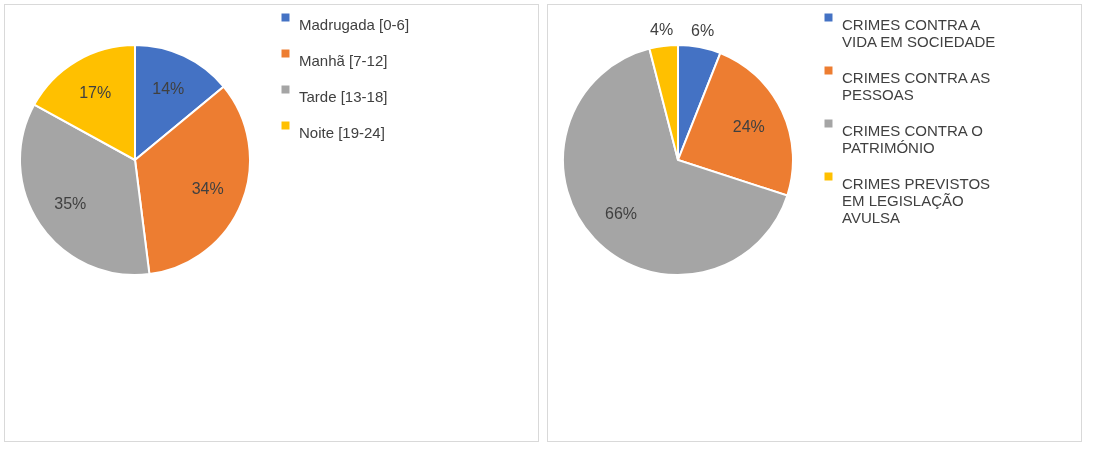  I want to click on legend-label: CRIMES CONTRA A VIDA EM SOCIEDADE, so click(919, 32).